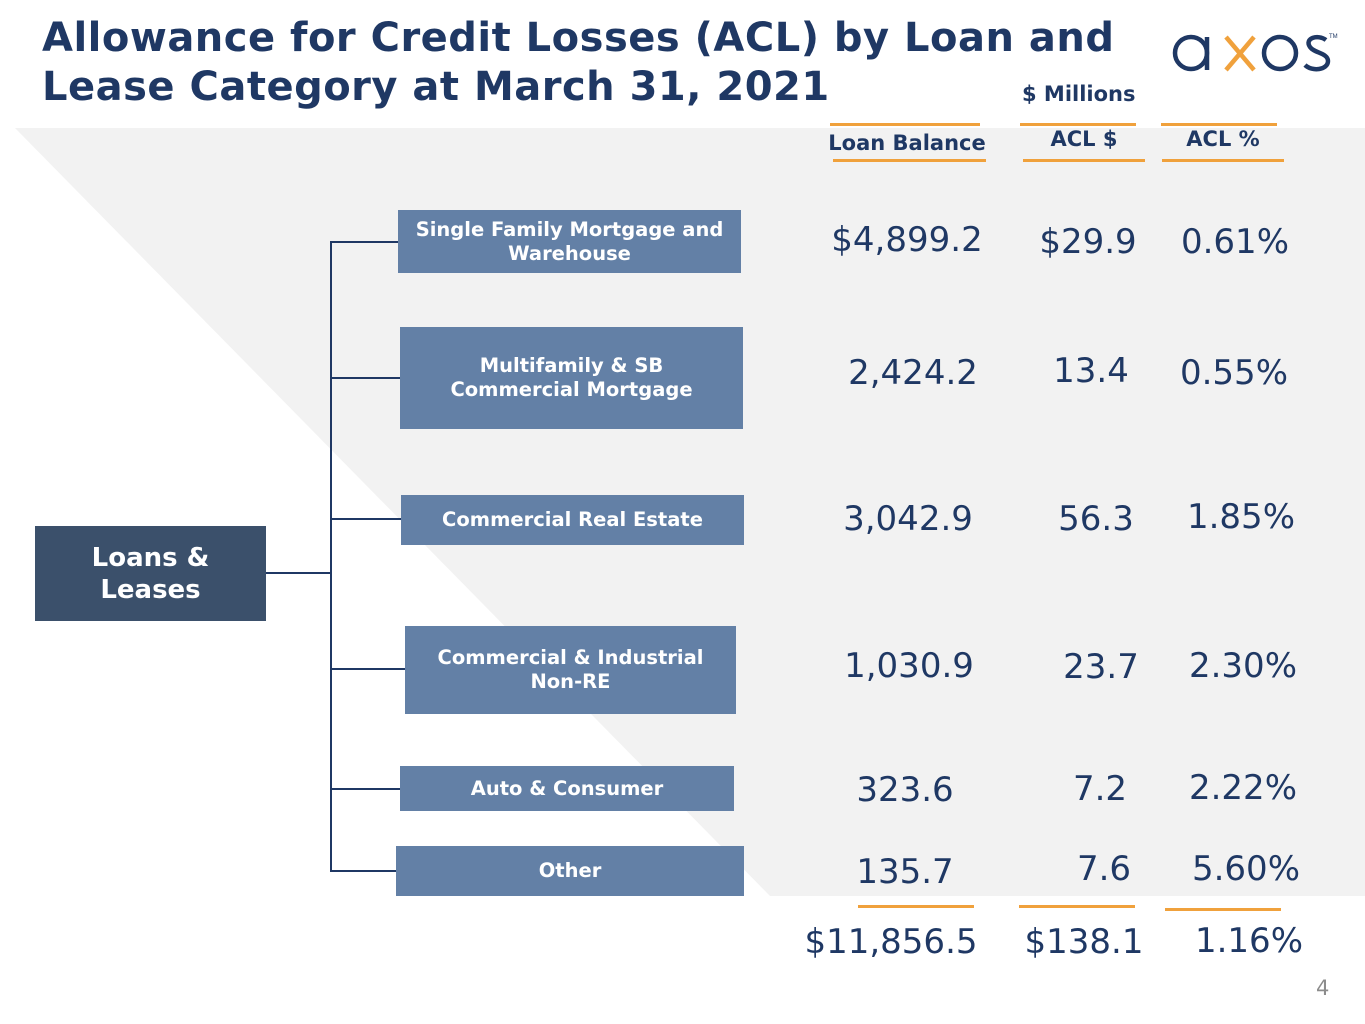  I want to click on category-label-line-1: Commercial Real Estate, so click(572, 519).